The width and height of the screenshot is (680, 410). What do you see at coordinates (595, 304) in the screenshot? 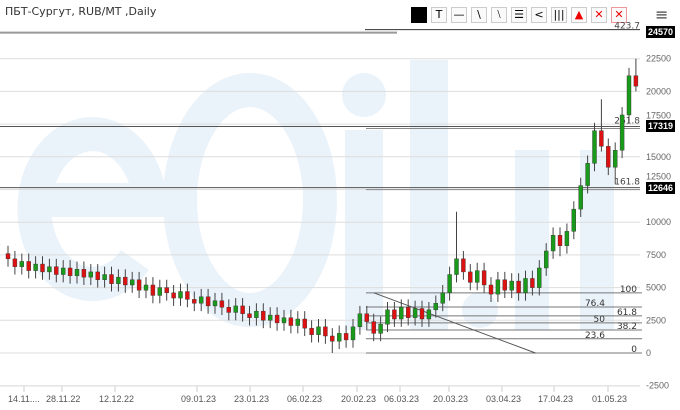
I see `fib-level-label: 76.4` at bounding box center [595, 304].